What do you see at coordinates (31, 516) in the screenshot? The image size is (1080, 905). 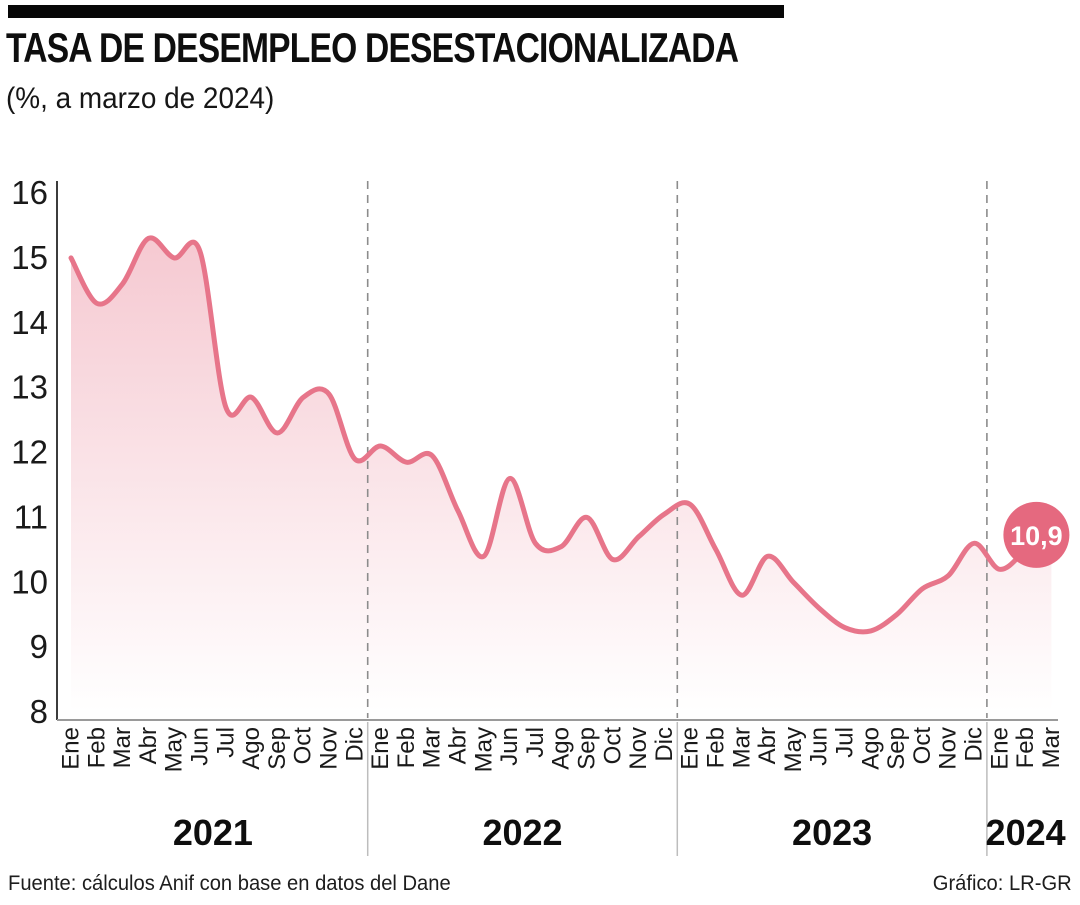 I see `y-axis-tick-label: 11` at bounding box center [31, 516].